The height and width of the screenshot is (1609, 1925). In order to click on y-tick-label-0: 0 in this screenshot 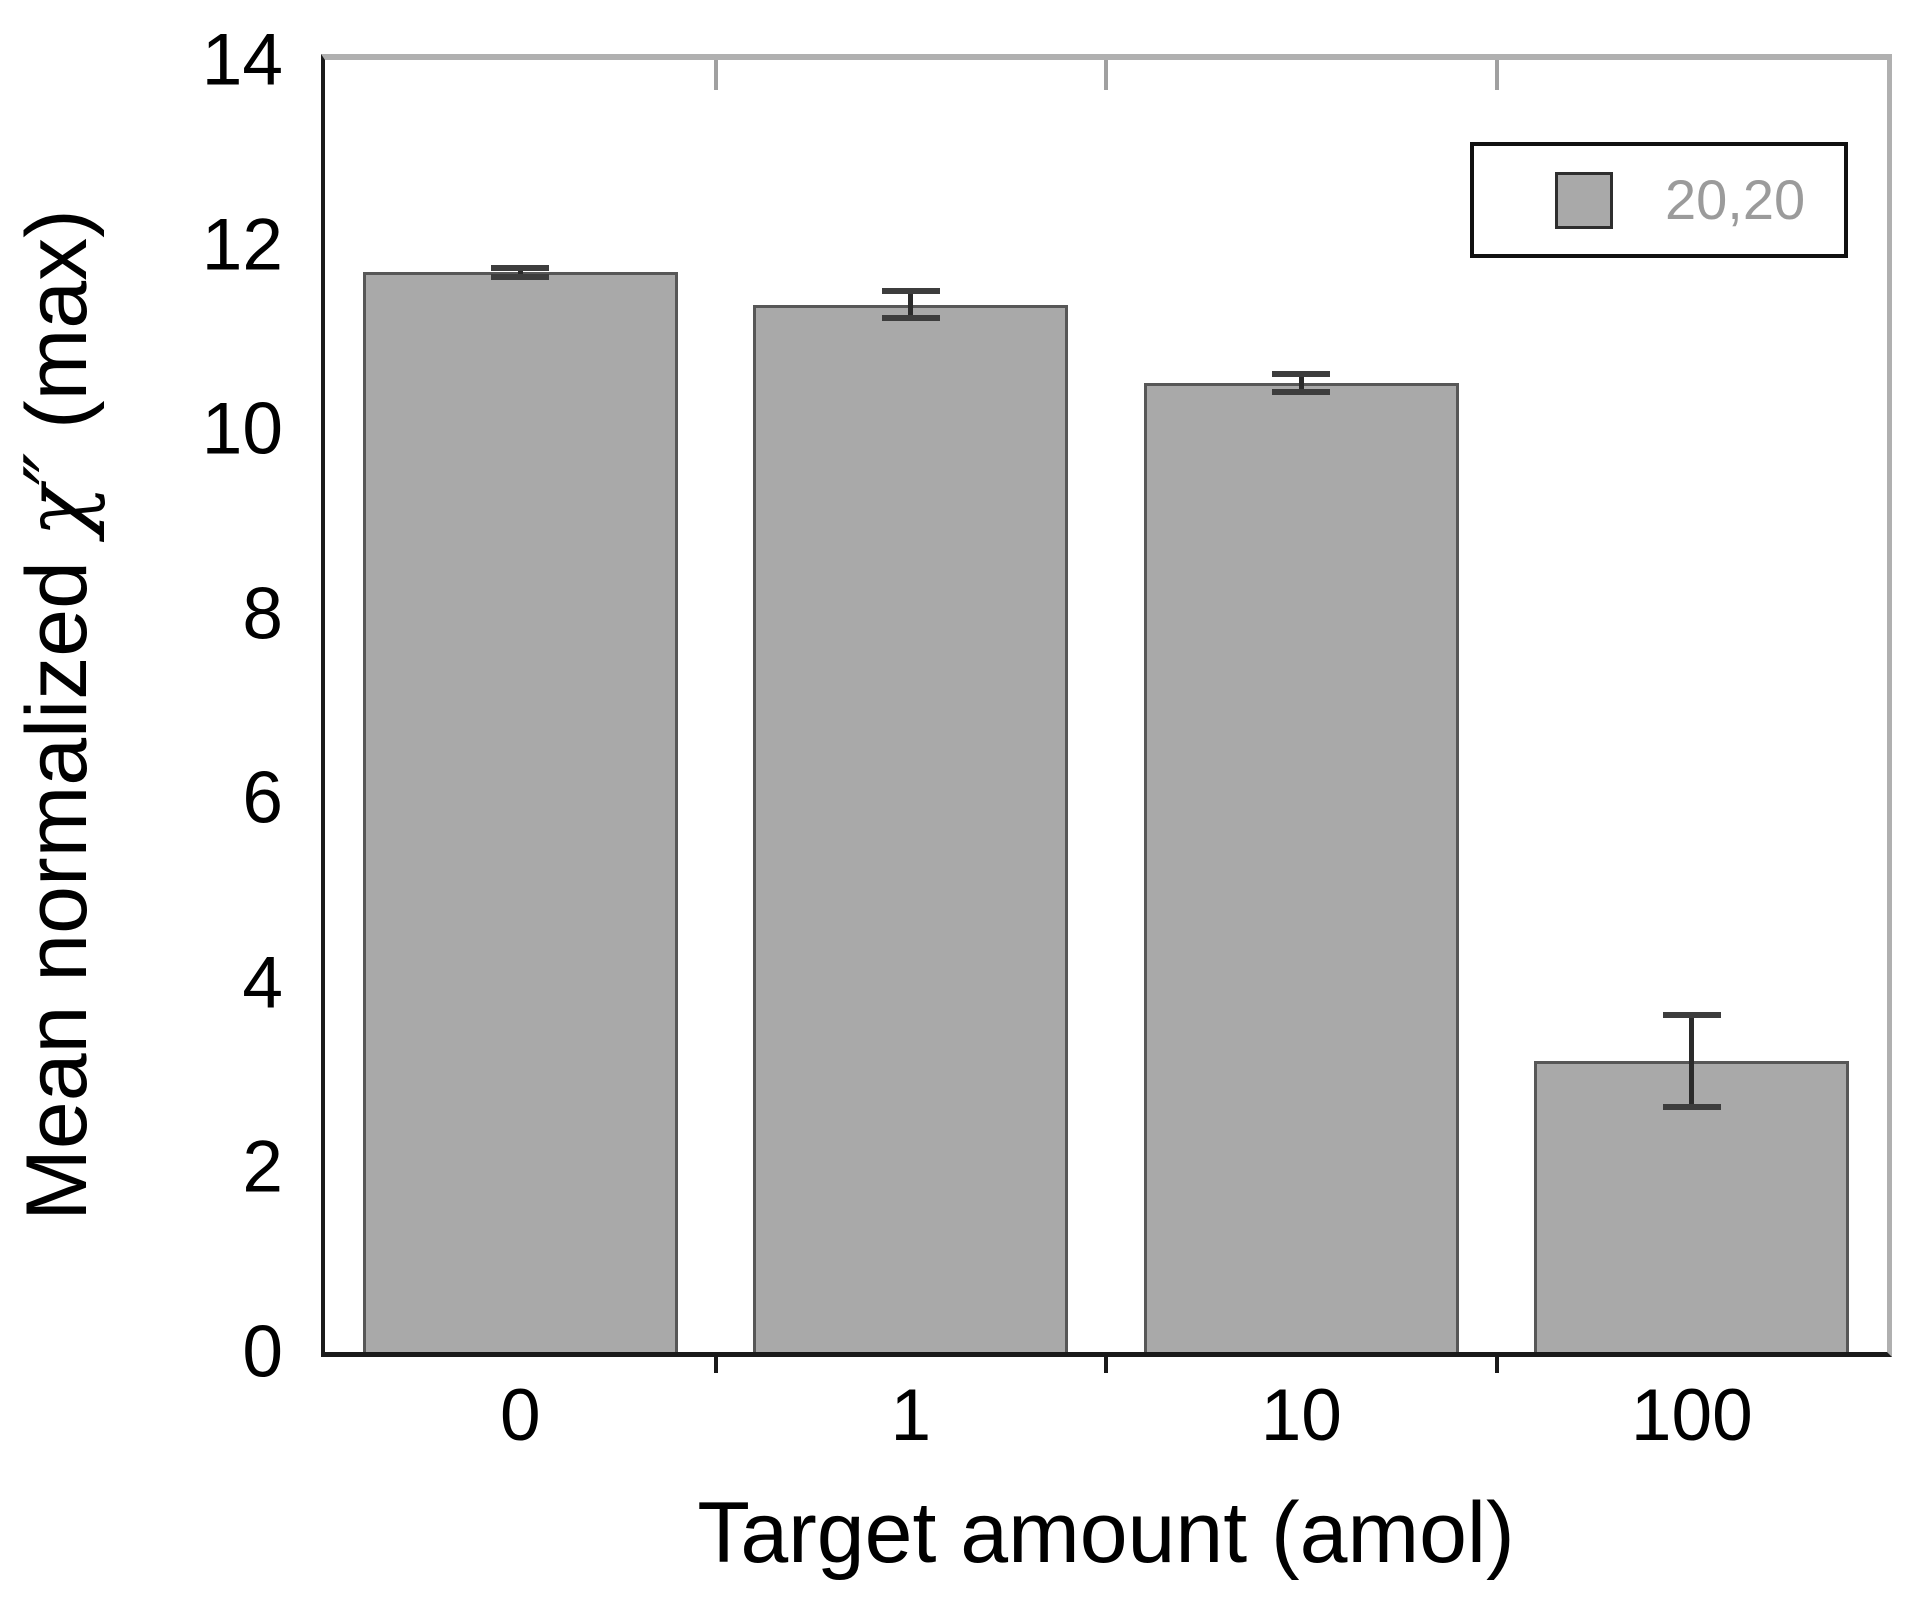, I will do `click(262, 1352)`.